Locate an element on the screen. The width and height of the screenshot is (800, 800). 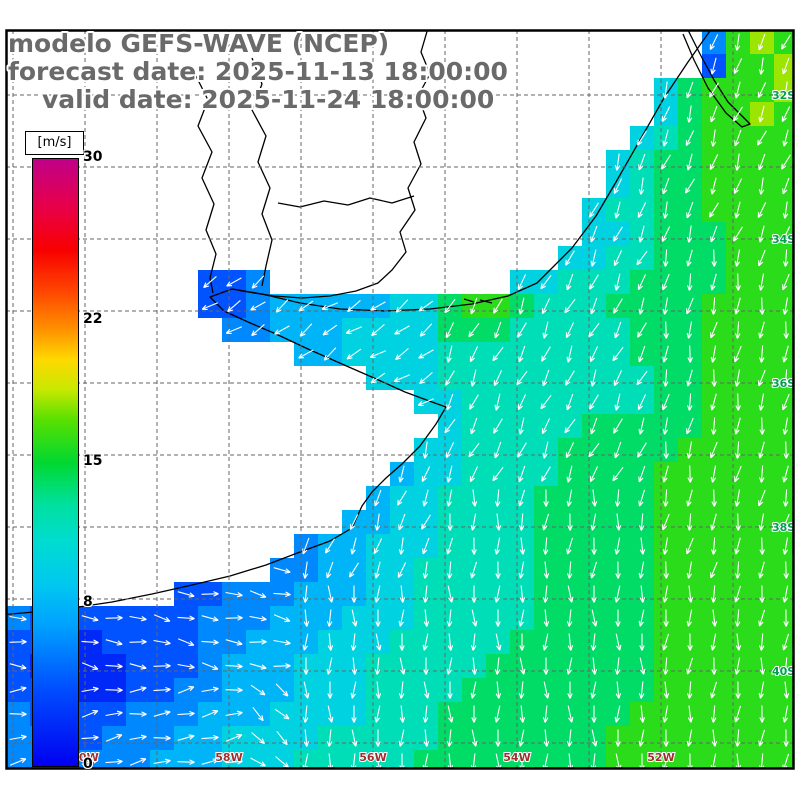
lat-label: 34S is located at coordinates (783, 239).